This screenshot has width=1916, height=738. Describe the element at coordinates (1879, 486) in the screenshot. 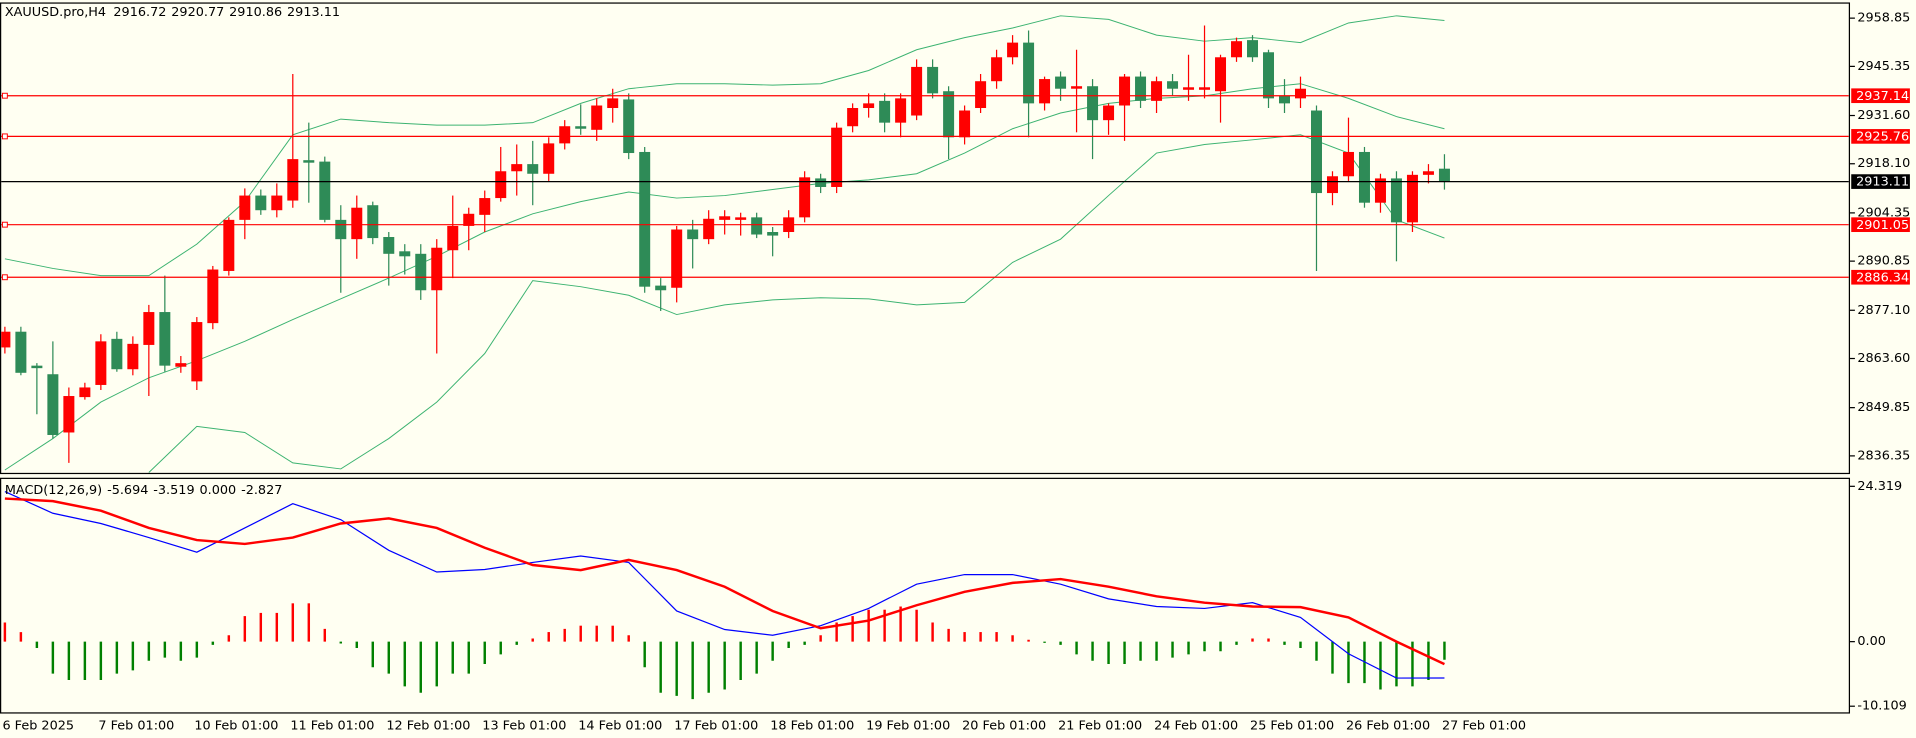

I see `y-tick-label: 24.319` at that location.